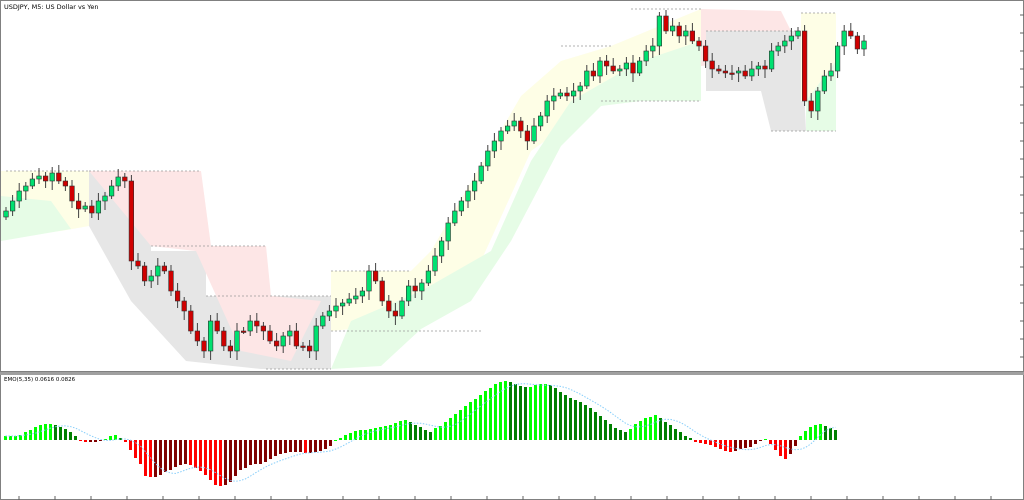 This screenshot has width=1024, height=500. I want to click on channel-band, so click(36, 218).